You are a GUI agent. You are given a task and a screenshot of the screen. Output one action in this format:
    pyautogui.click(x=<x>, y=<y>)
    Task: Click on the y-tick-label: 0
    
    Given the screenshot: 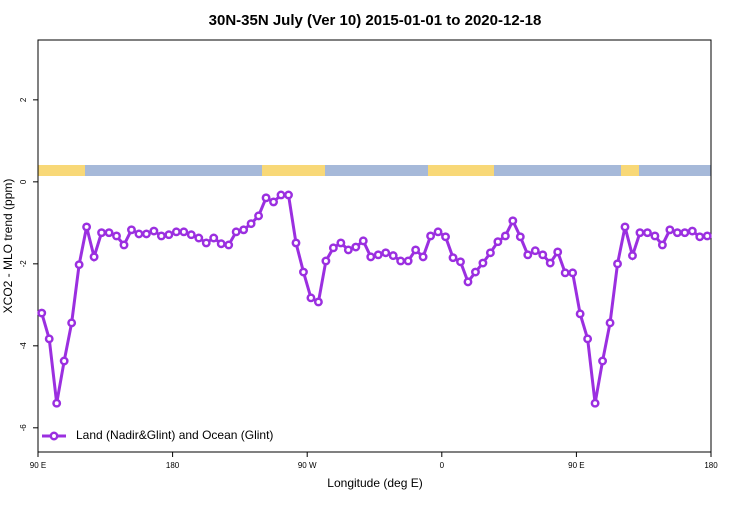 What is the action you would take?
    pyautogui.click(x=23, y=181)
    